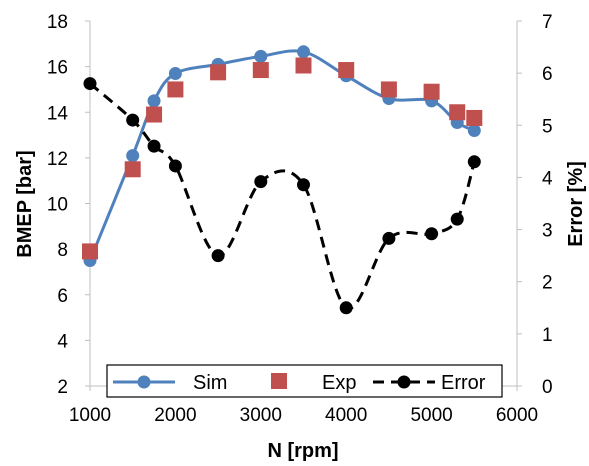 Image resolution: width=589 pixels, height=466 pixels. Describe the element at coordinates (57, 68) in the screenshot. I see `y-tick-label: 16` at that location.